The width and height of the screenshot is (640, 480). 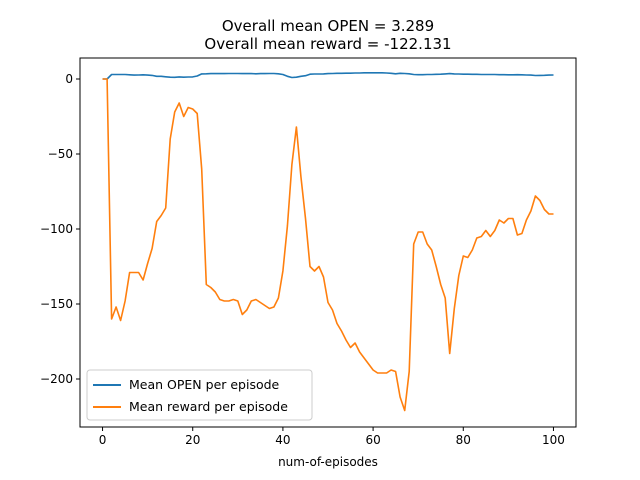 What do you see at coordinates (103, 440) in the screenshot?
I see `x-tick-label: 0` at bounding box center [103, 440].